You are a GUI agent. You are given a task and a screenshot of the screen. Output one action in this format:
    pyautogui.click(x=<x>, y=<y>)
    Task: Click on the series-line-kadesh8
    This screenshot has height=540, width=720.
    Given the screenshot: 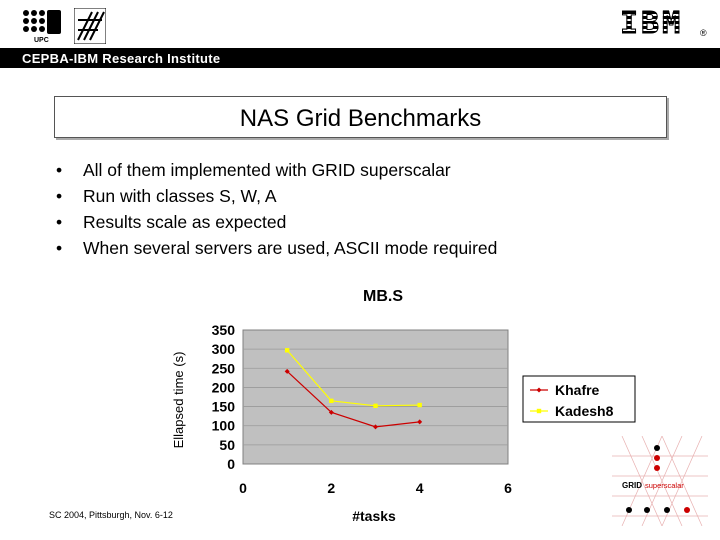 What is the action you would take?
    pyautogui.click(x=353, y=378)
    